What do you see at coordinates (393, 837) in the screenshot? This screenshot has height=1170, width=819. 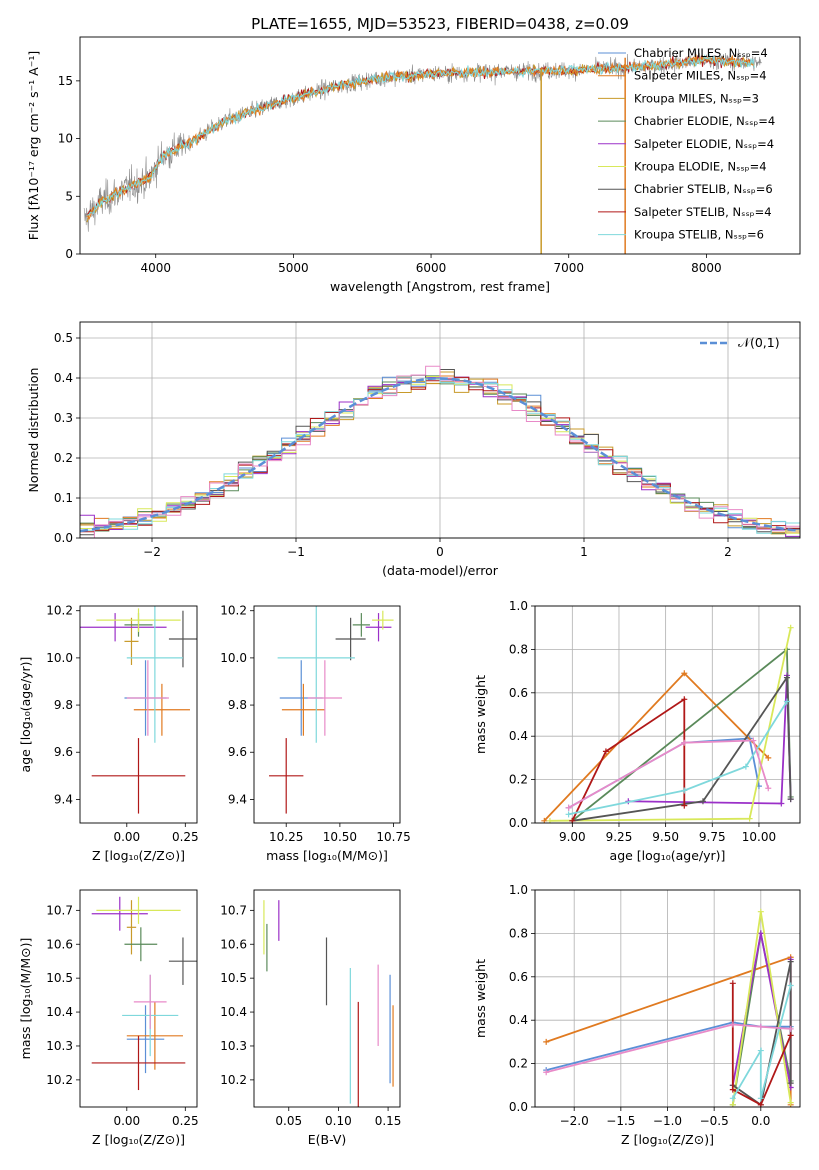 I see `x-tick-label: 10.75` at bounding box center [393, 837].